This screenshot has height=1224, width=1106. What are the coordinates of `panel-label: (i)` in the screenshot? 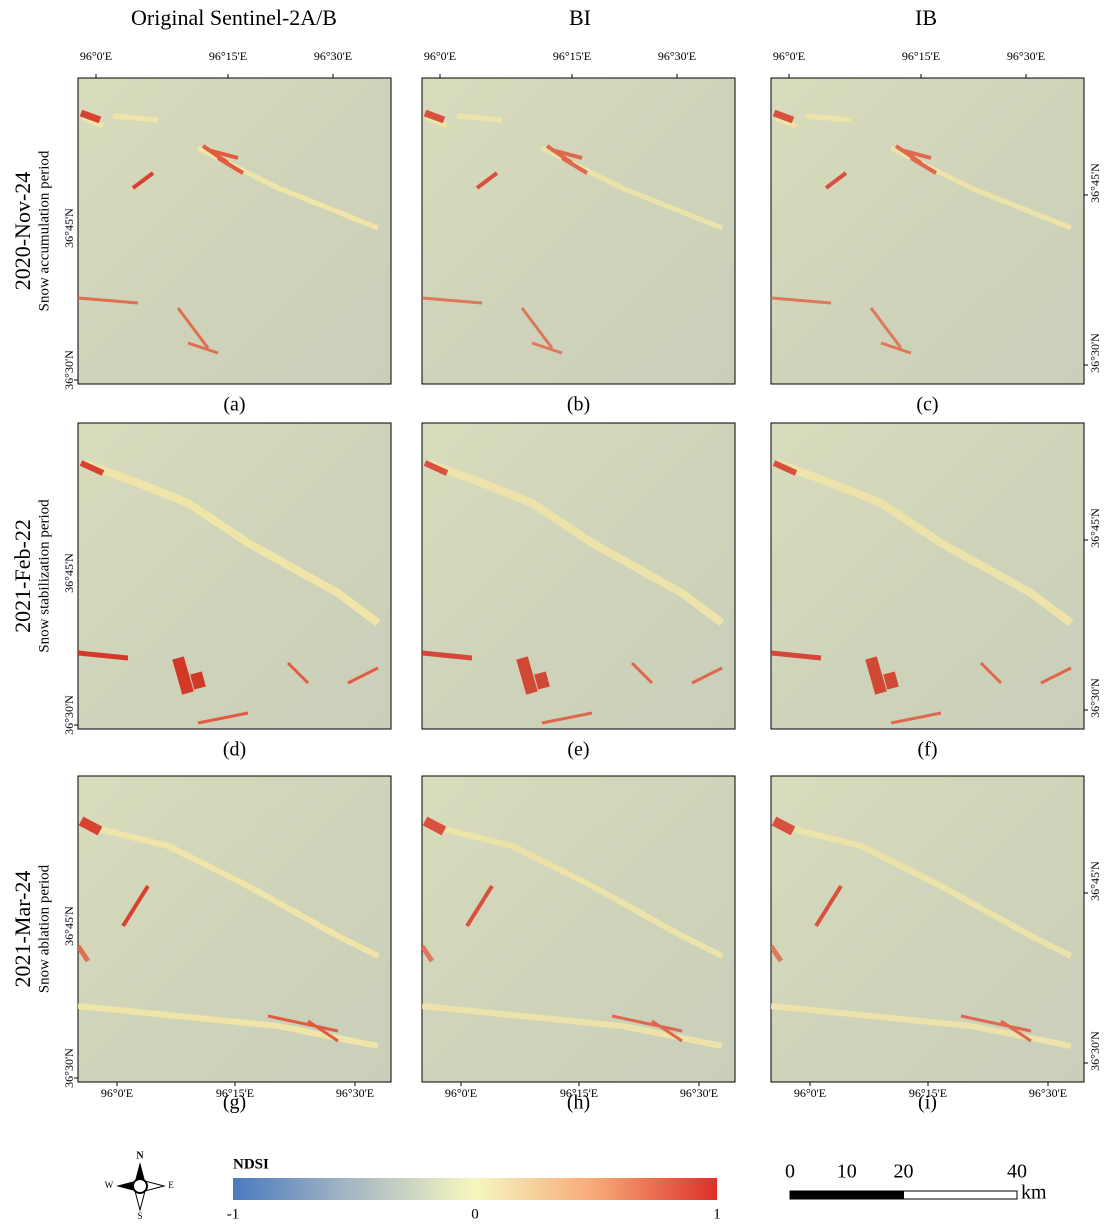 It's located at (927, 1103).